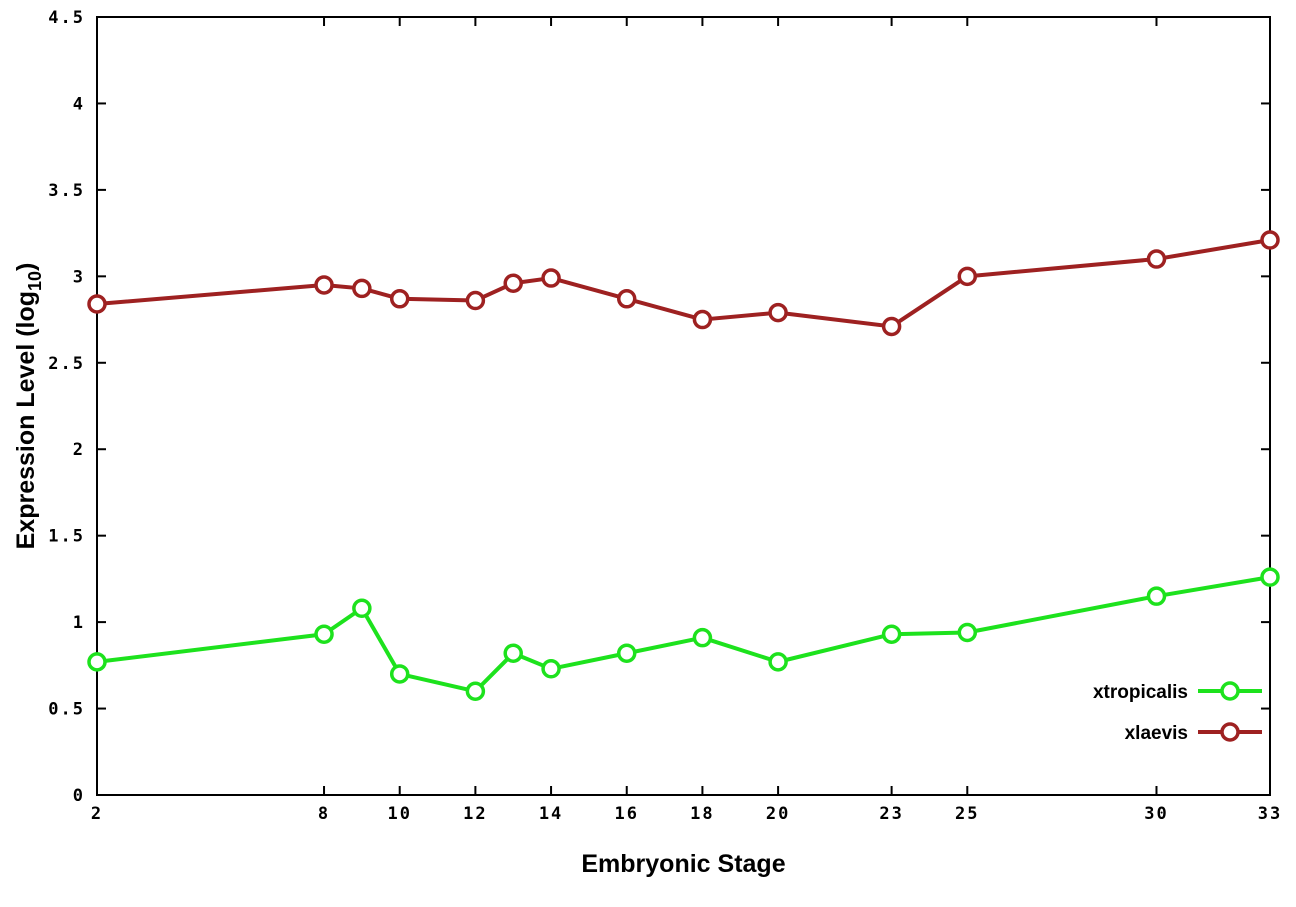 This screenshot has width=1296, height=907. I want to click on series-line-xlaevis, so click(683, 283).